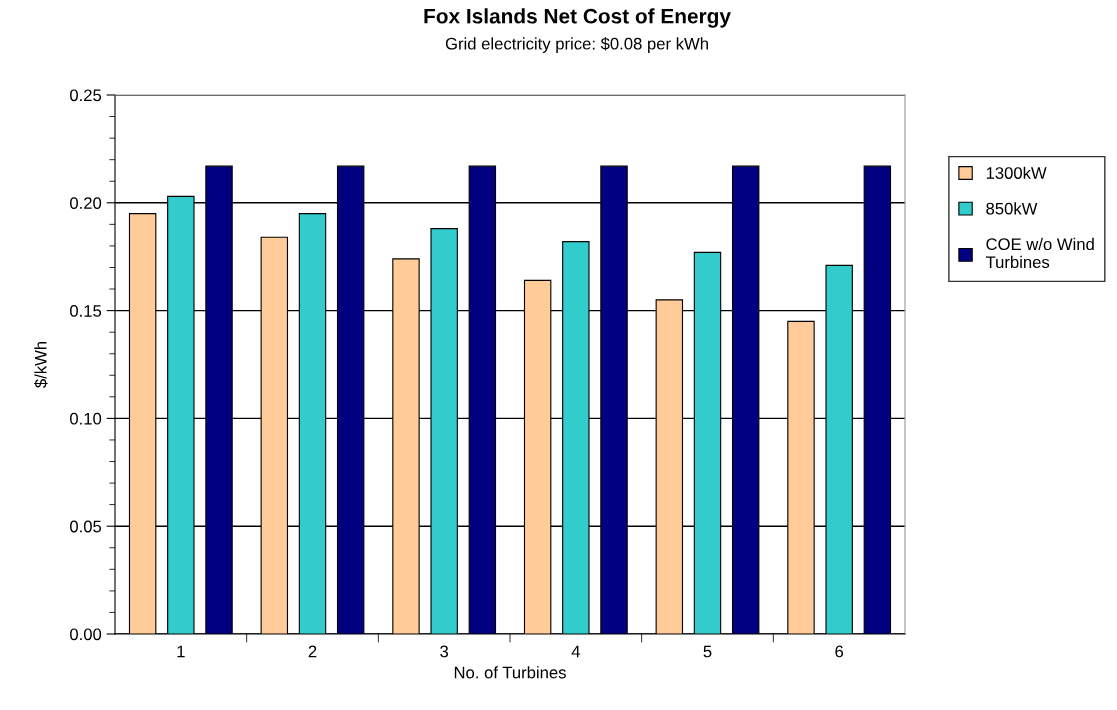  I want to click on y-tick-label: 0.05, so click(86, 526).